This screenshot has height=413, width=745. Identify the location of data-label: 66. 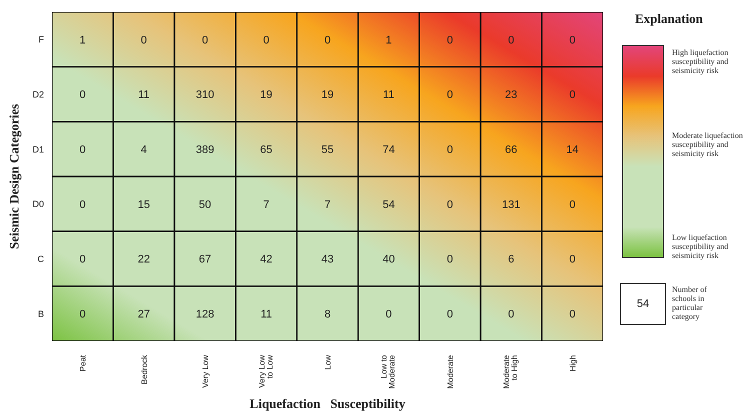
(511, 150).